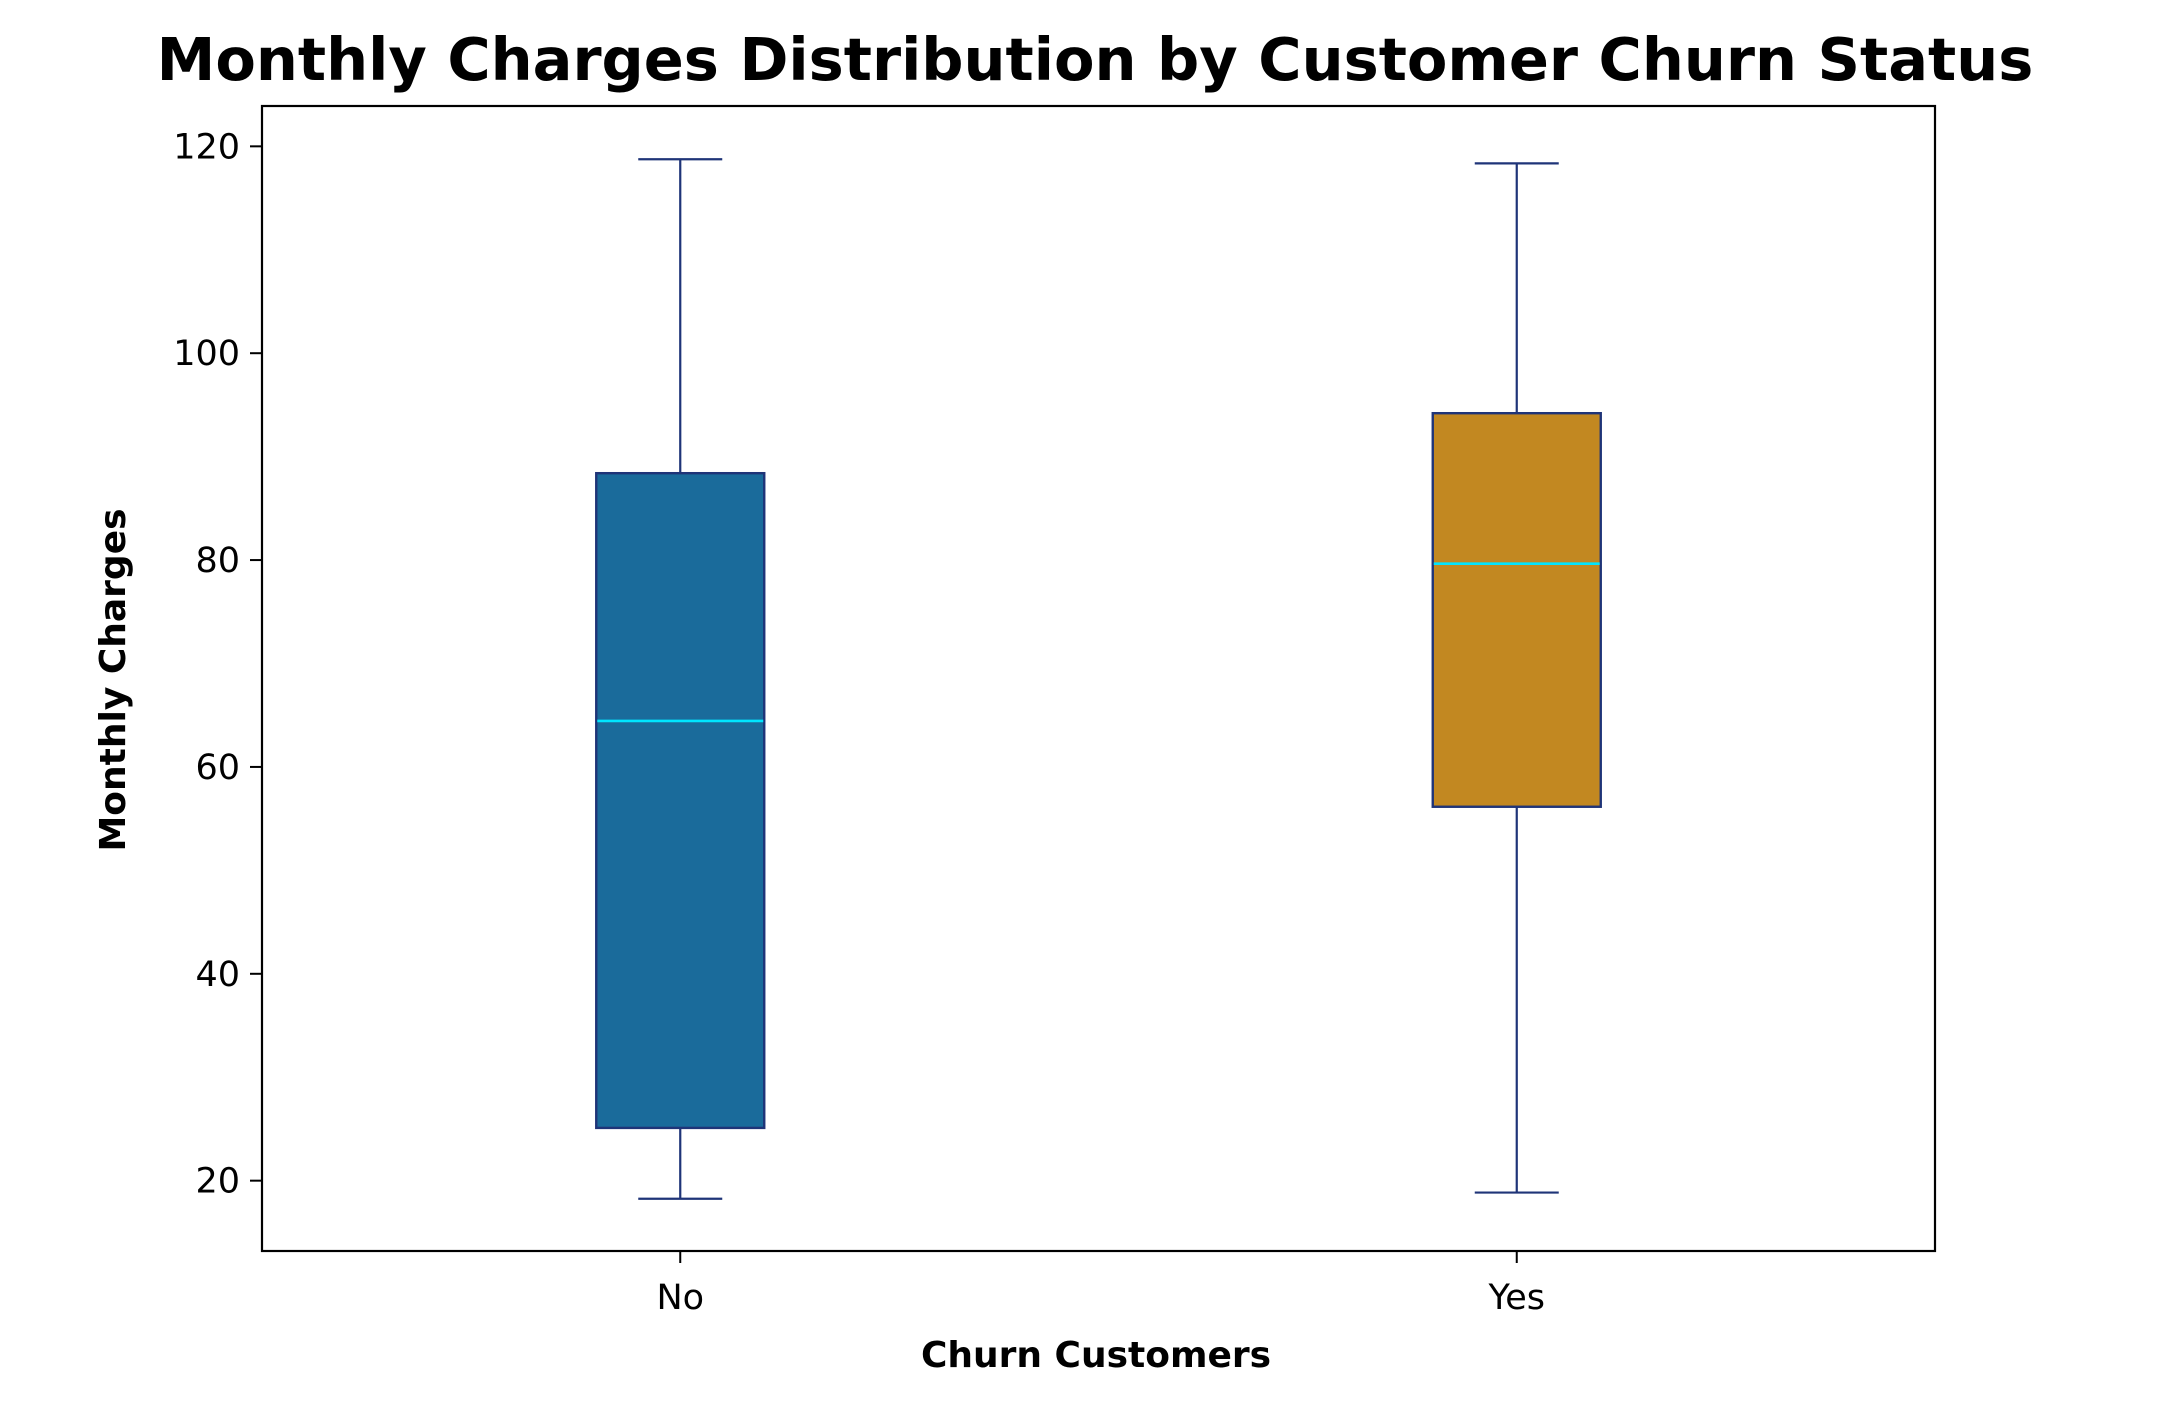 The image size is (2182, 1402). What do you see at coordinates (217, 768) in the screenshot?
I see `y-tick-label-60: 60` at bounding box center [217, 768].